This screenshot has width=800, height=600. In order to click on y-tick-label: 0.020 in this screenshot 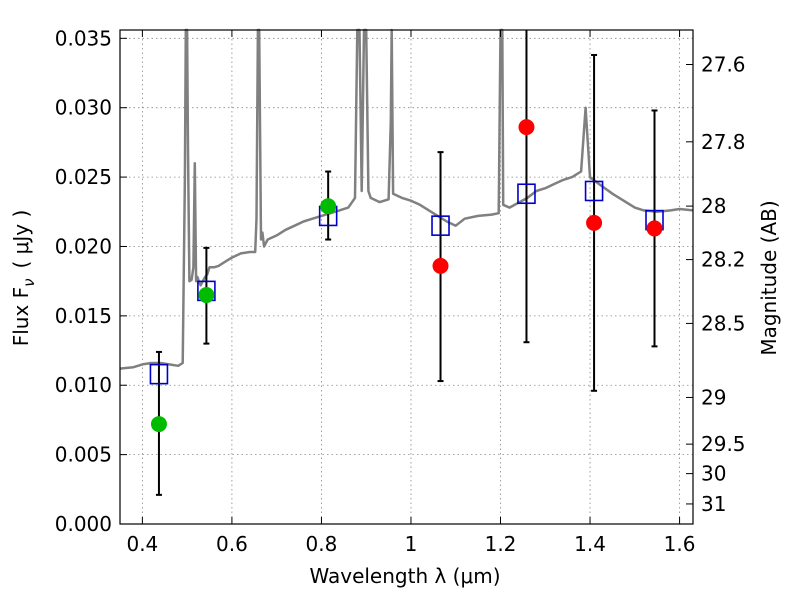, I will do `click(83, 246)`.